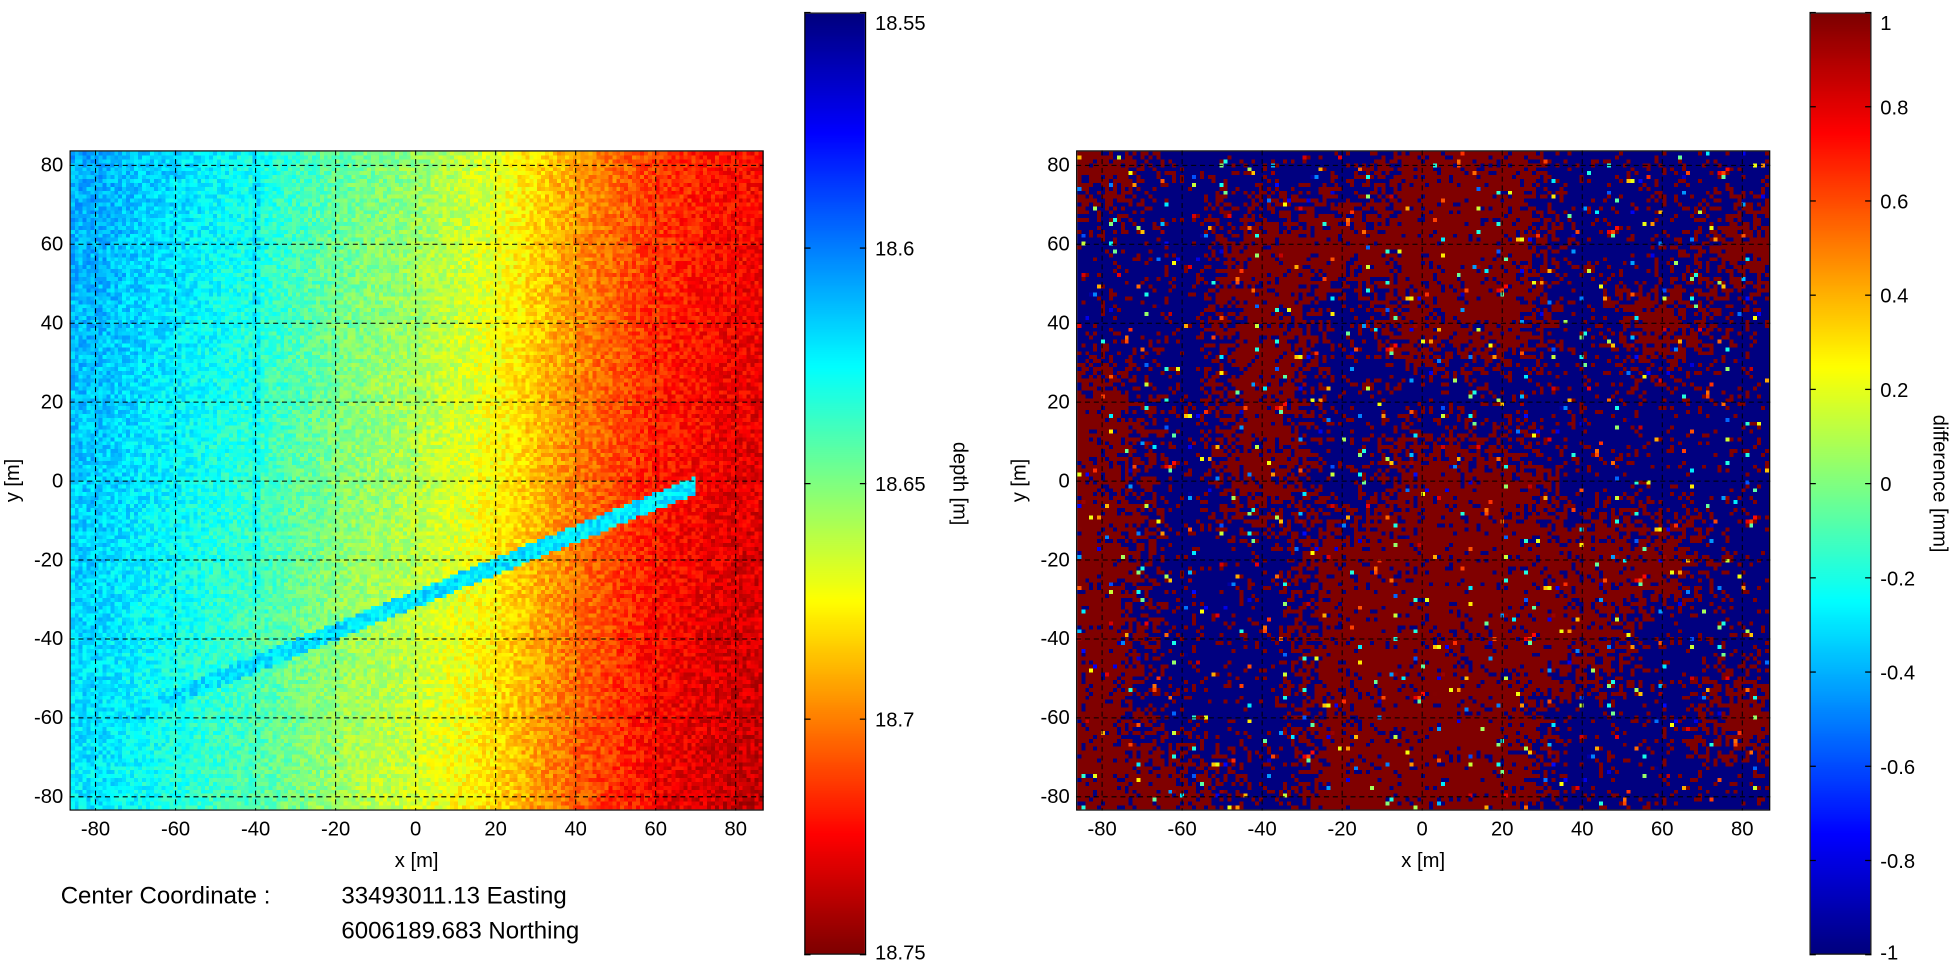  I want to click on colorbar-tick-label: -1, so click(1889, 954).